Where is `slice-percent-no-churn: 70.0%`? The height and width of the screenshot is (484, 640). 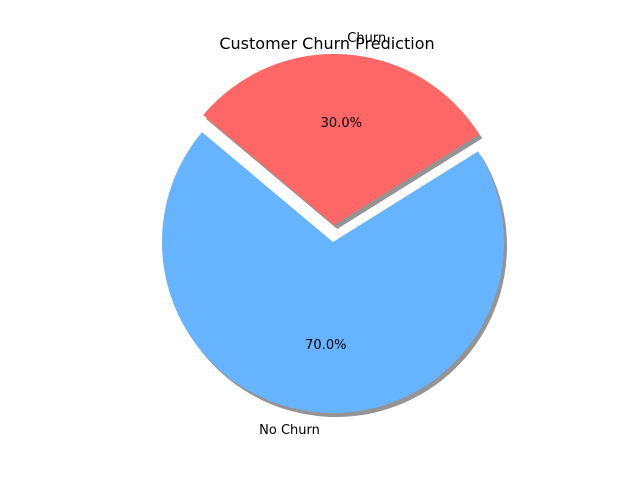
slice-percent-no-churn: 70.0% is located at coordinates (325, 345).